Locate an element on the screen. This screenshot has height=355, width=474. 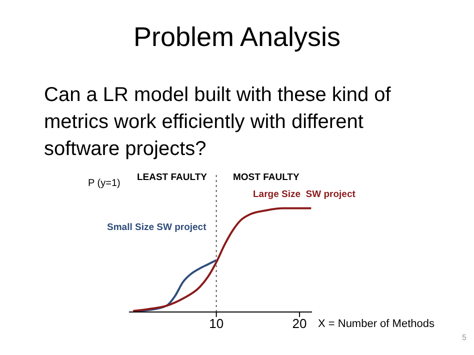
text: Small Size SW project is located at coordinates (156, 227).